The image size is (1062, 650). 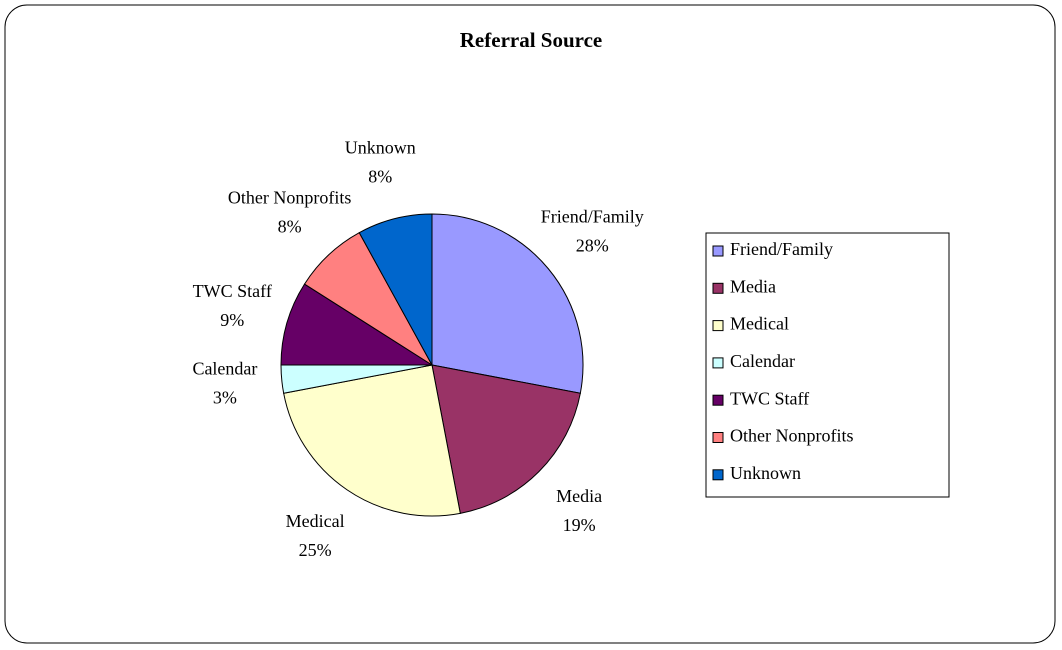 What do you see at coordinates (762, 361) in the screenshot?
I see `legend-label: Calendar` at bounding box center [762, 361].